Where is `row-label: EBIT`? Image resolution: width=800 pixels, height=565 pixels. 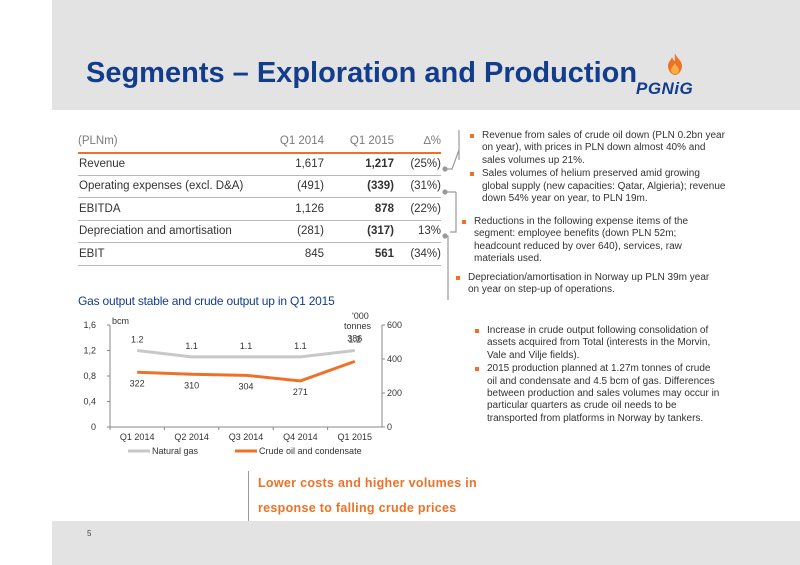 row-label: EBIT is located at coordinates (168, 254).